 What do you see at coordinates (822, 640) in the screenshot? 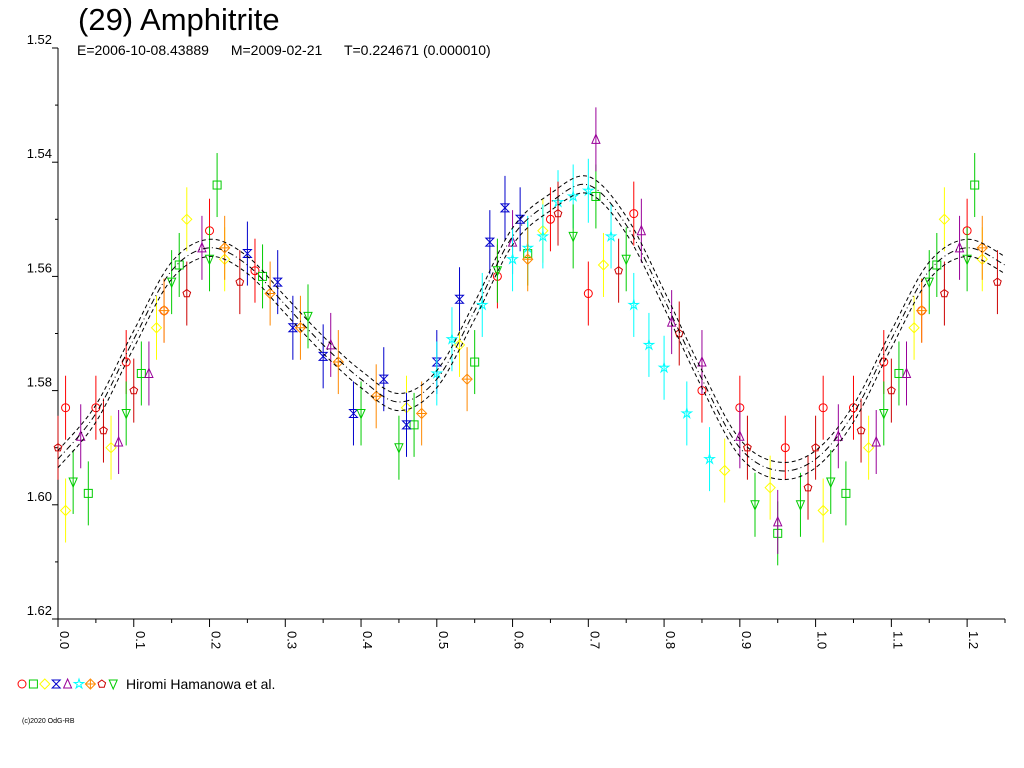
I see `x-tick-label: 1.0` at bounding box center [822, 640].